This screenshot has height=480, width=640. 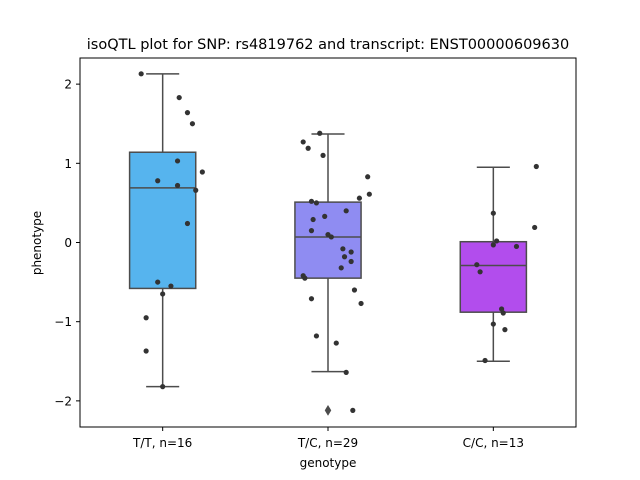 What do you see at coordinates (328, 463) in the screenshot?
I see `x-axis-label: genotype` at bounding box center [328, 463].